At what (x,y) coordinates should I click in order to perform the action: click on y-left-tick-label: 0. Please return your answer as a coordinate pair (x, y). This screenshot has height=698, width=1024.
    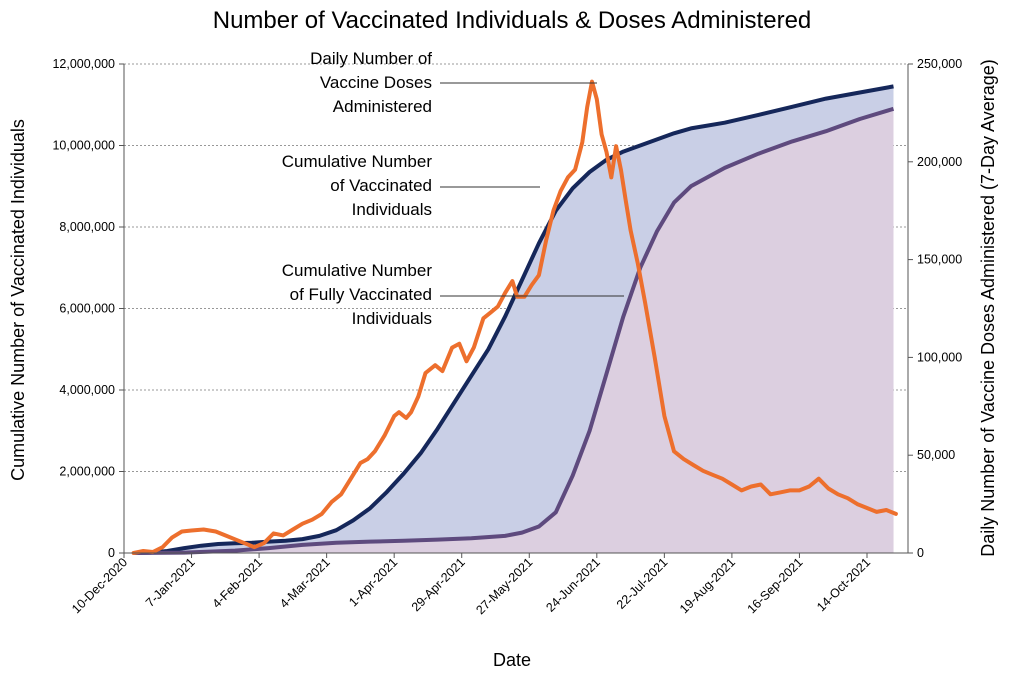
    Looking at the image, I should click on (111, 553).